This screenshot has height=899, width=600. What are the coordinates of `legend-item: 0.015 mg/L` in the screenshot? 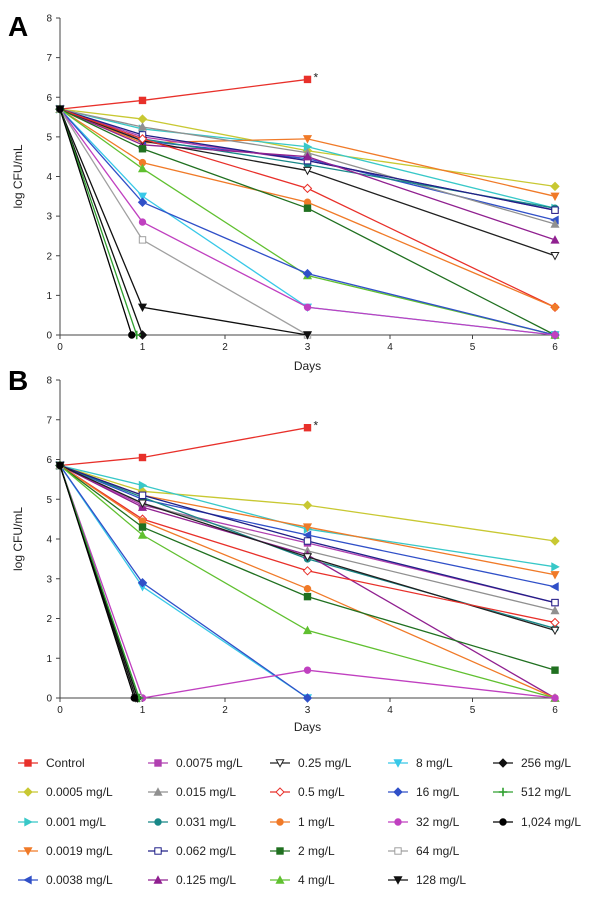 It's located at (192, 792).